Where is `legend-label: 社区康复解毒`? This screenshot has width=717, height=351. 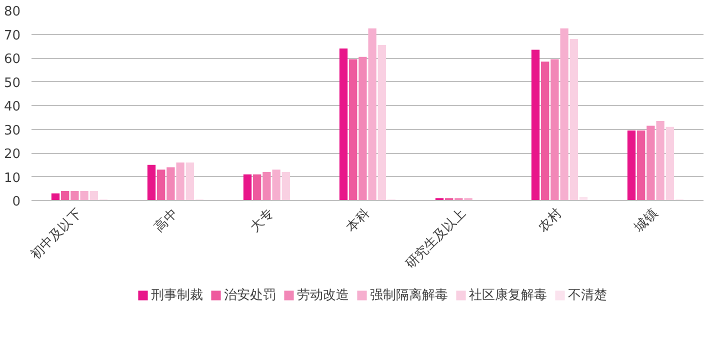
legend-label: 社区康复解毒 is located at coordinates (508, 295).